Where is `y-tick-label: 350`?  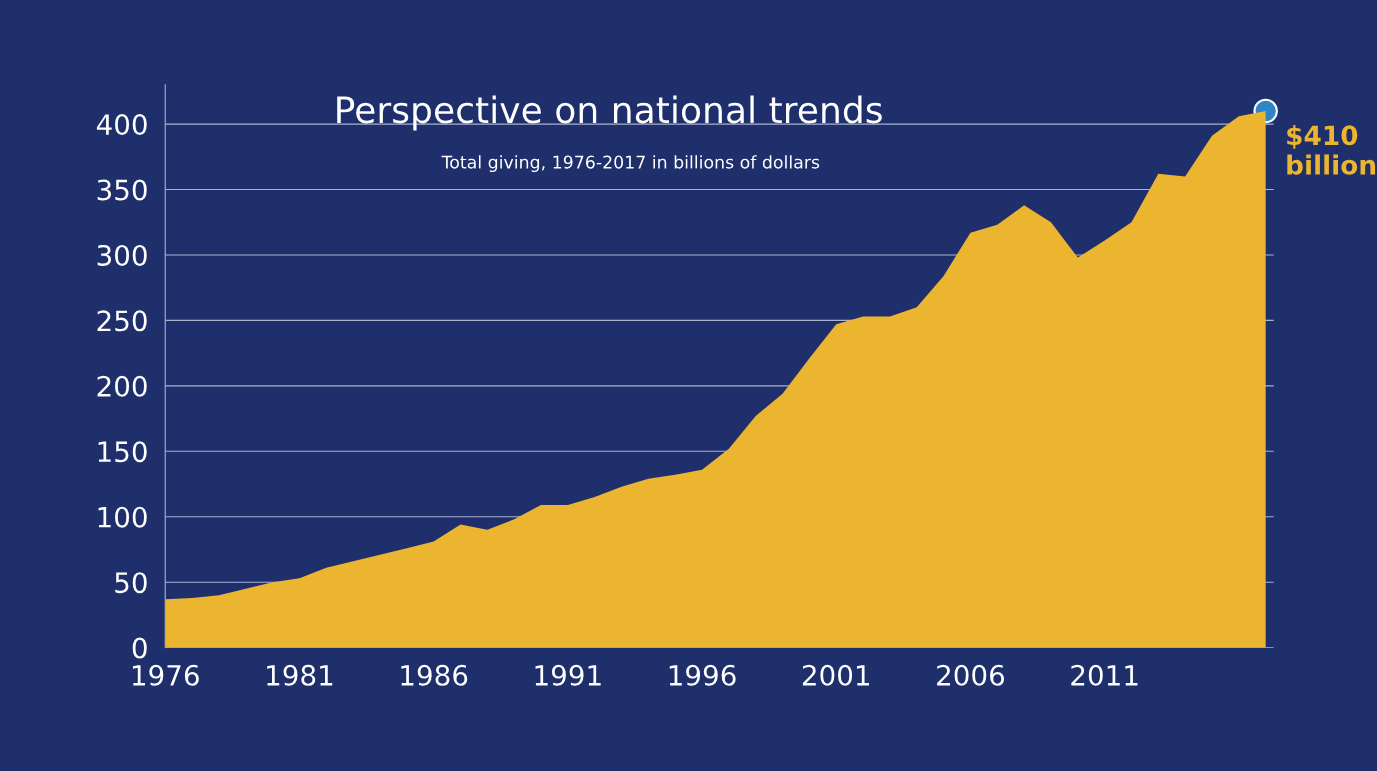
y-tick-label: 350 is located at coordinates (122, 190).